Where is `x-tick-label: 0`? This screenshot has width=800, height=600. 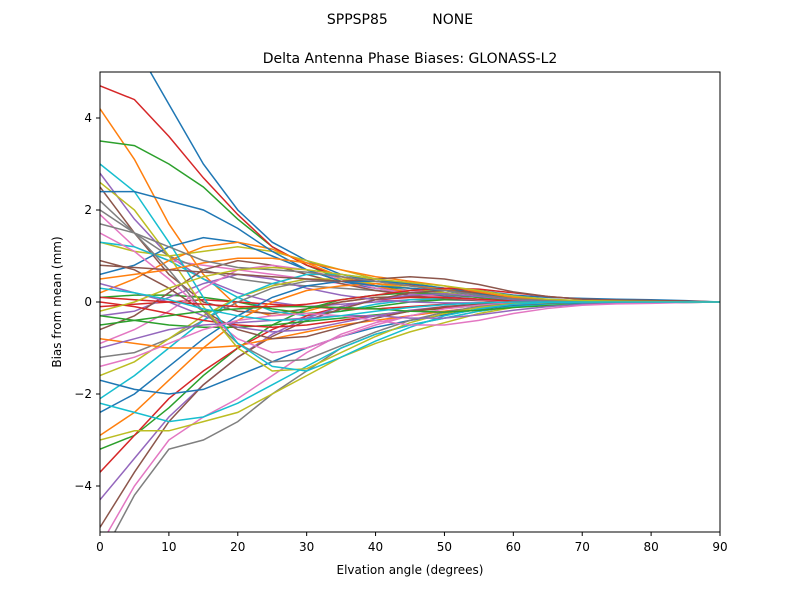 x-tick-label: 0 is located at coordinates (100, 547).